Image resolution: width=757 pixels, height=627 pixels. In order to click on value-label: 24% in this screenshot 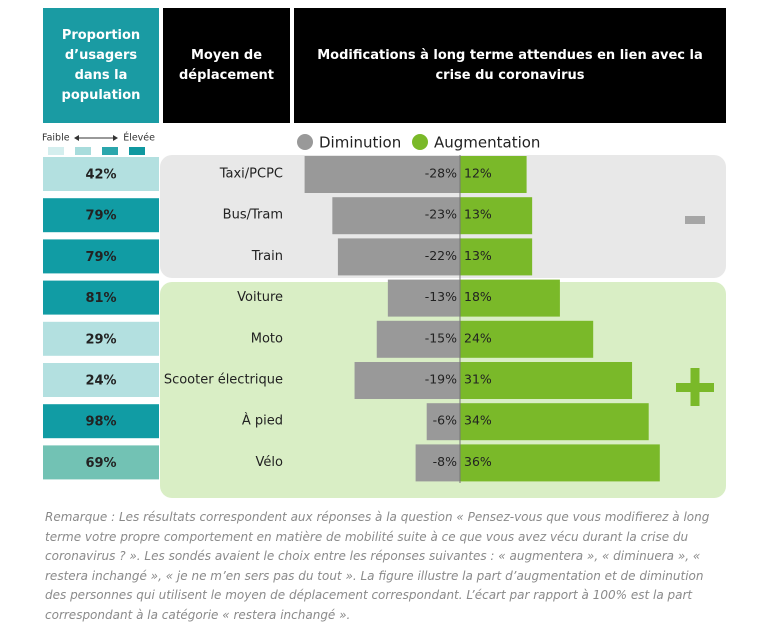, I will do `click(478, 337)`.